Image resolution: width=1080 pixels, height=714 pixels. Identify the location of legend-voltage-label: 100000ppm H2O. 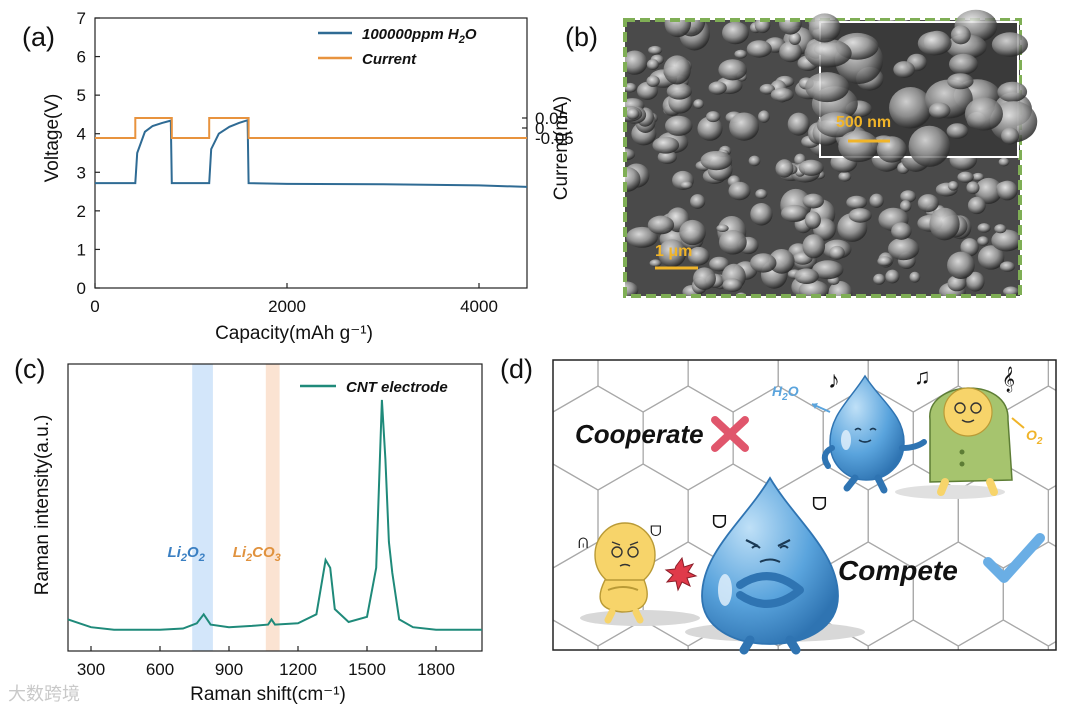
(419, 36).